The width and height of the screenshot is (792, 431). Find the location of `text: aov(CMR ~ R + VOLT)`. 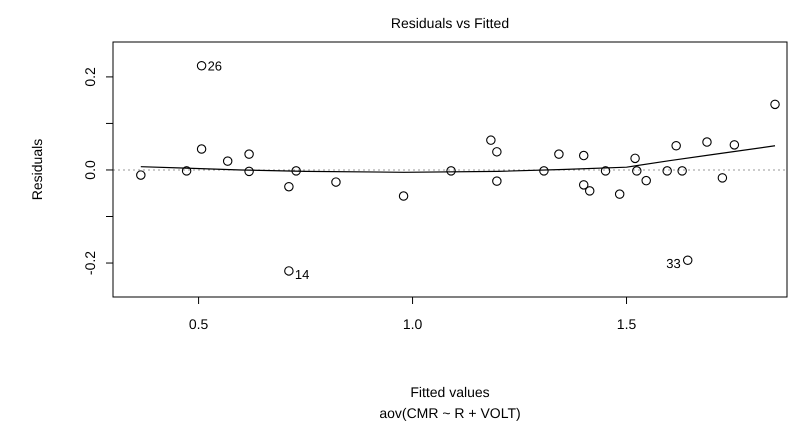

text: aov(CMR ~ R + VOLT) is located at coordinates (450, 413).